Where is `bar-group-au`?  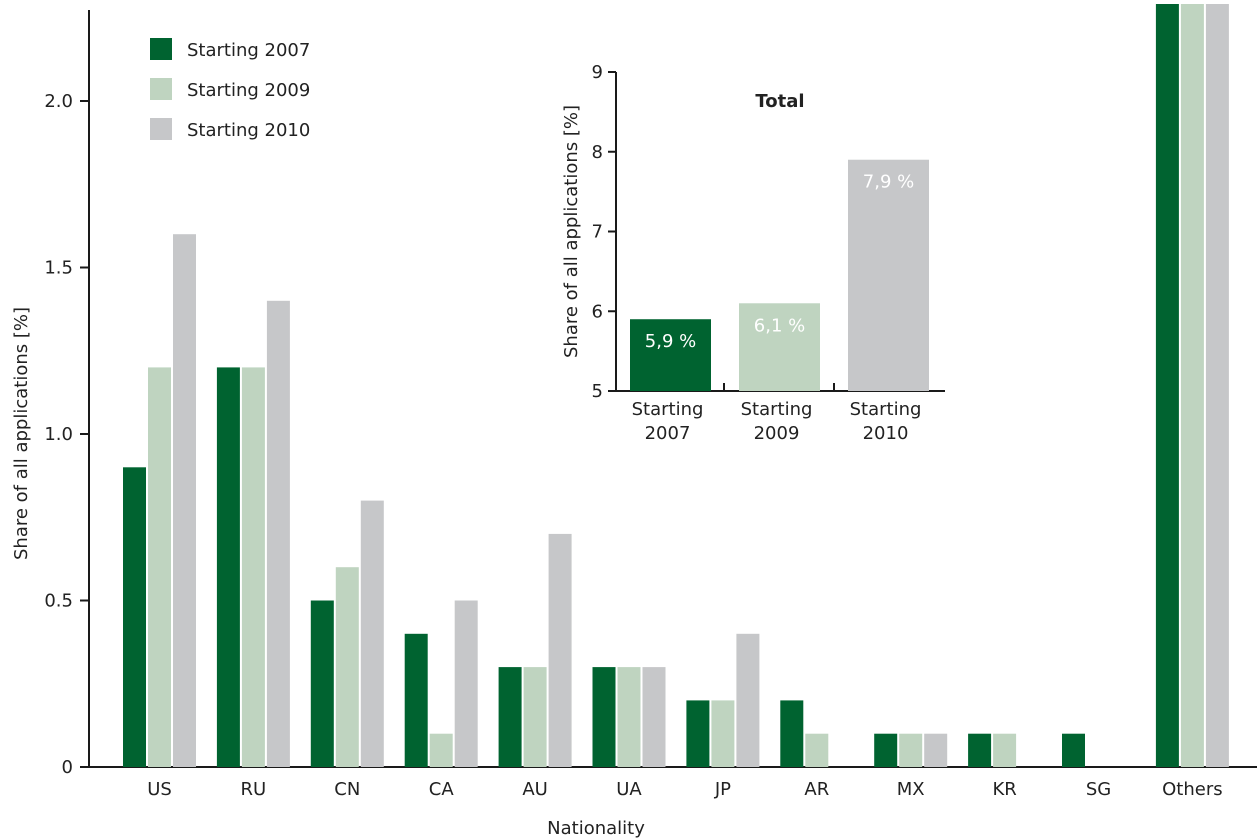 bar-group-au is located at coordinates (535, 650).